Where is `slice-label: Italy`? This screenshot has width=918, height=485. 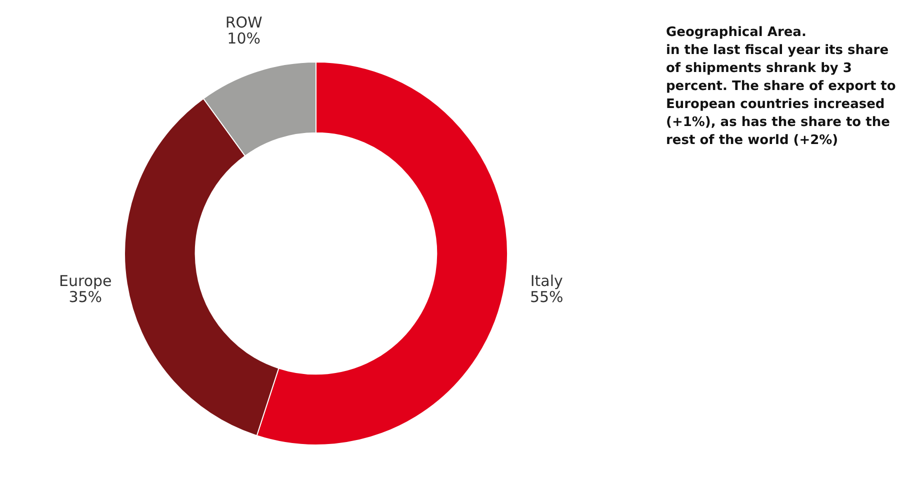 slice-label: Italy is located at coordinates (547, 281).